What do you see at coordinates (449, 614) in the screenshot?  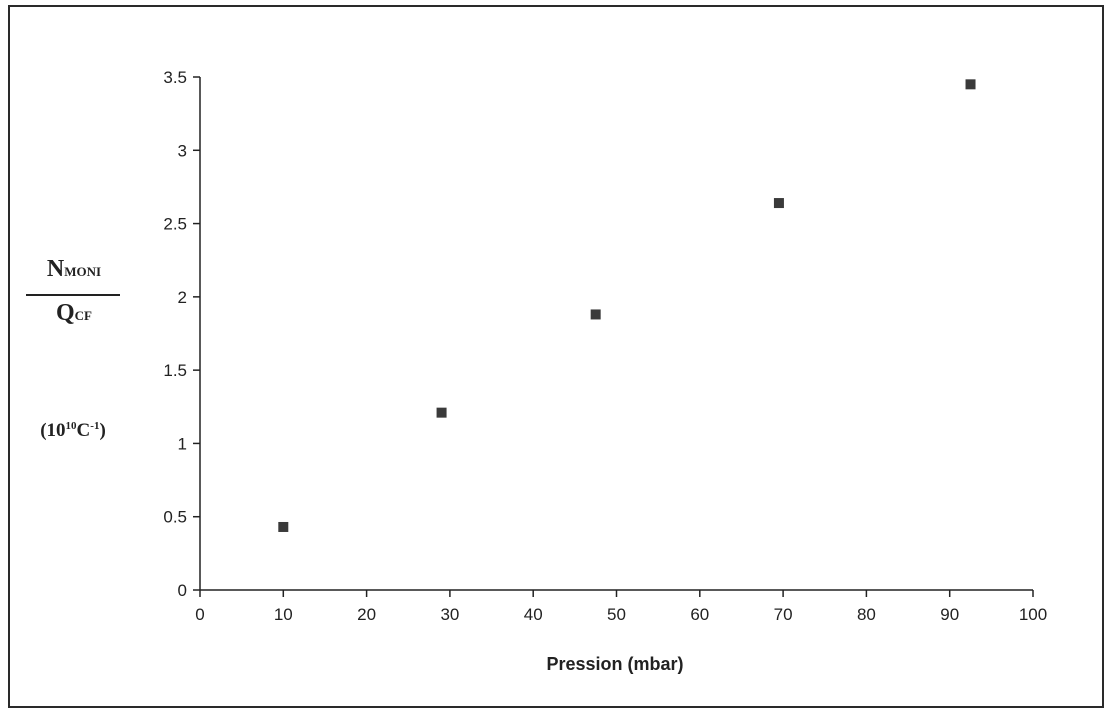 I see `x-tick-label: 30` at bounding box center [449, 614].